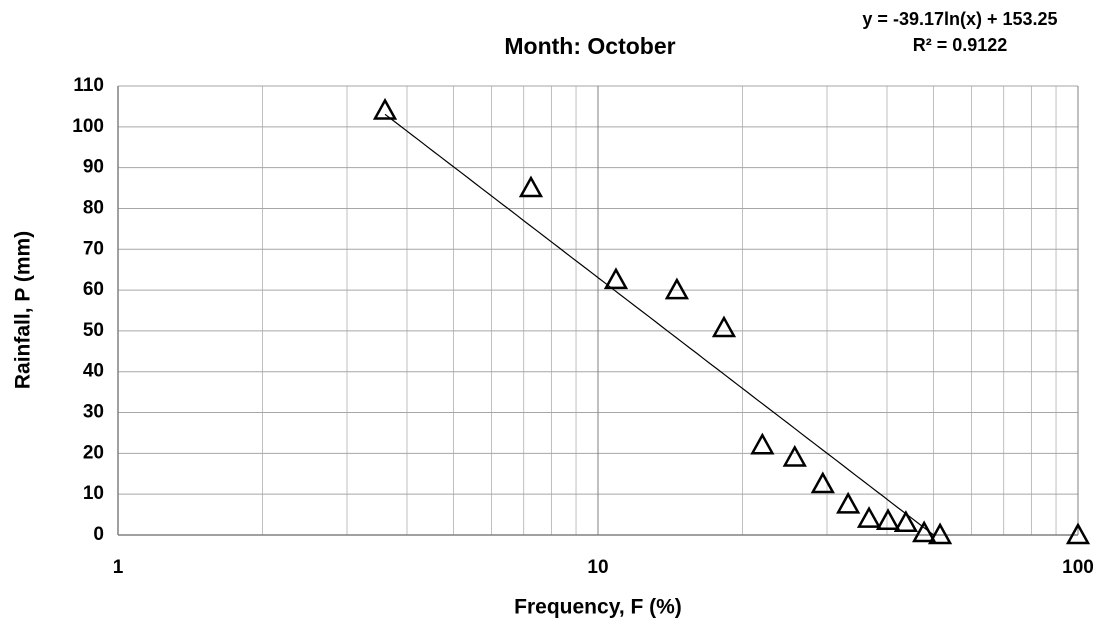 This screenshot has height=628, width=1120. Describe the element at coordinates (1078, 567) in the screenshot. I see `x-tick-label: 100` at that location.